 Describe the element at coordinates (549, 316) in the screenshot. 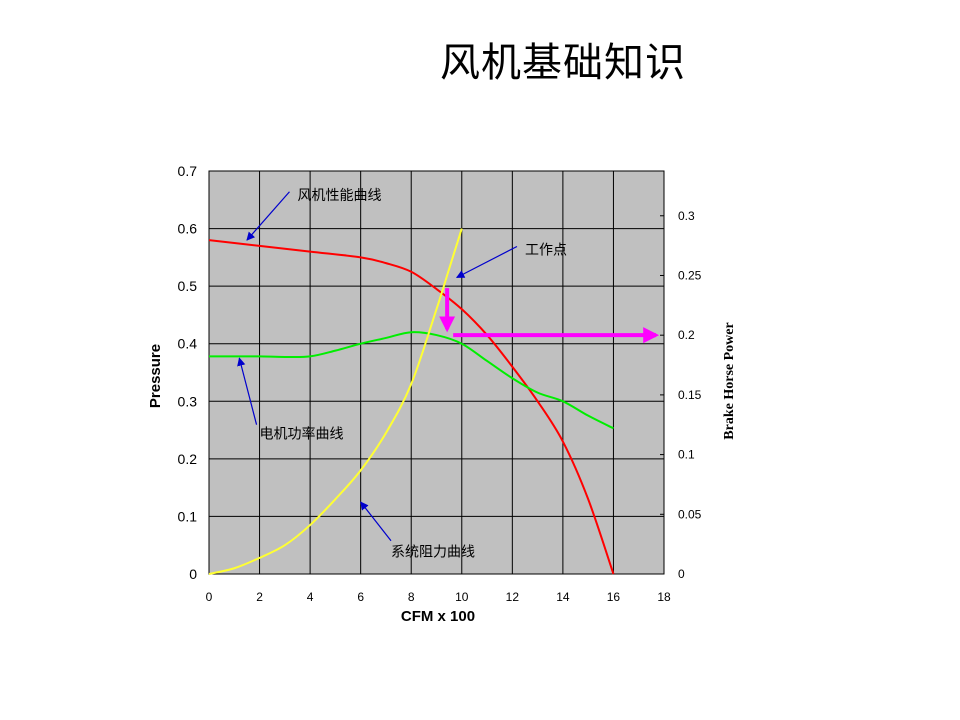

I see `operating-point-arrows` at that location.